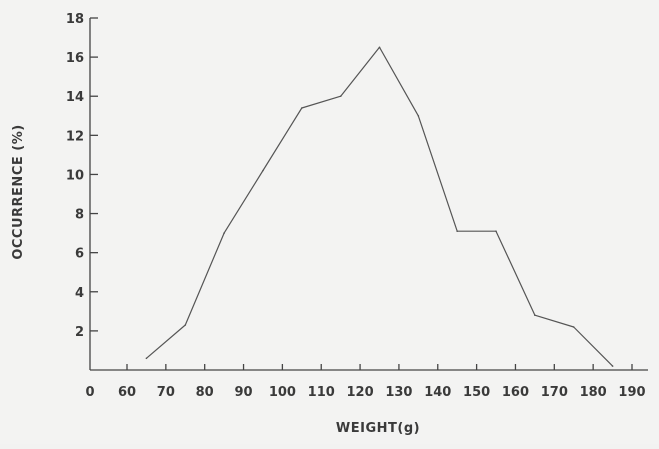 This screenshot has width=659, height=449. Describe the element at coordinates (18, 191) in the screenshot. I see `y-axis-title: OCCURRENCE (%)` at that location.